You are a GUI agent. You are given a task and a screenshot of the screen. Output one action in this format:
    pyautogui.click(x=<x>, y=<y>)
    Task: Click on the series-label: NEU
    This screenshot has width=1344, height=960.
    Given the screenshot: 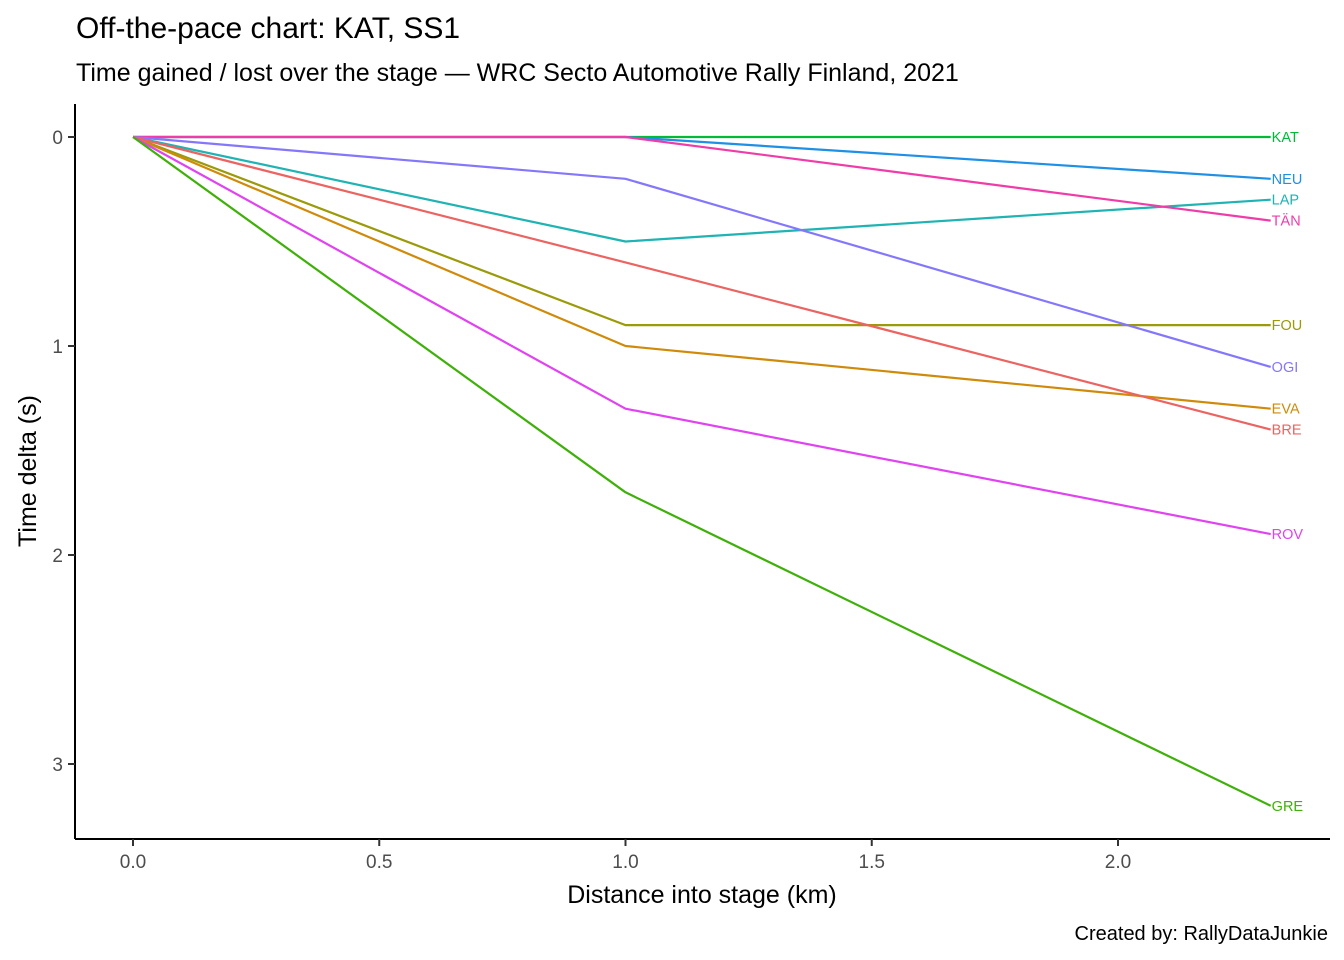 What is the action you would take?
    pyautogui.click(x=1287, y=180)
    